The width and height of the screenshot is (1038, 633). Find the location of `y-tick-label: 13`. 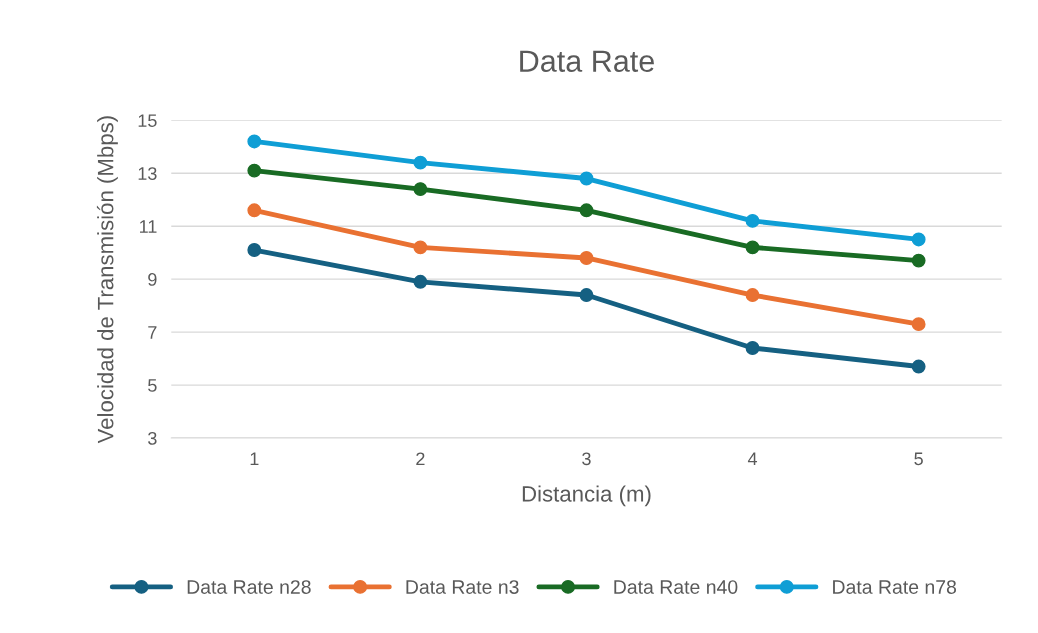

y-tick-label: 13 is located at coordinates (147, 173).